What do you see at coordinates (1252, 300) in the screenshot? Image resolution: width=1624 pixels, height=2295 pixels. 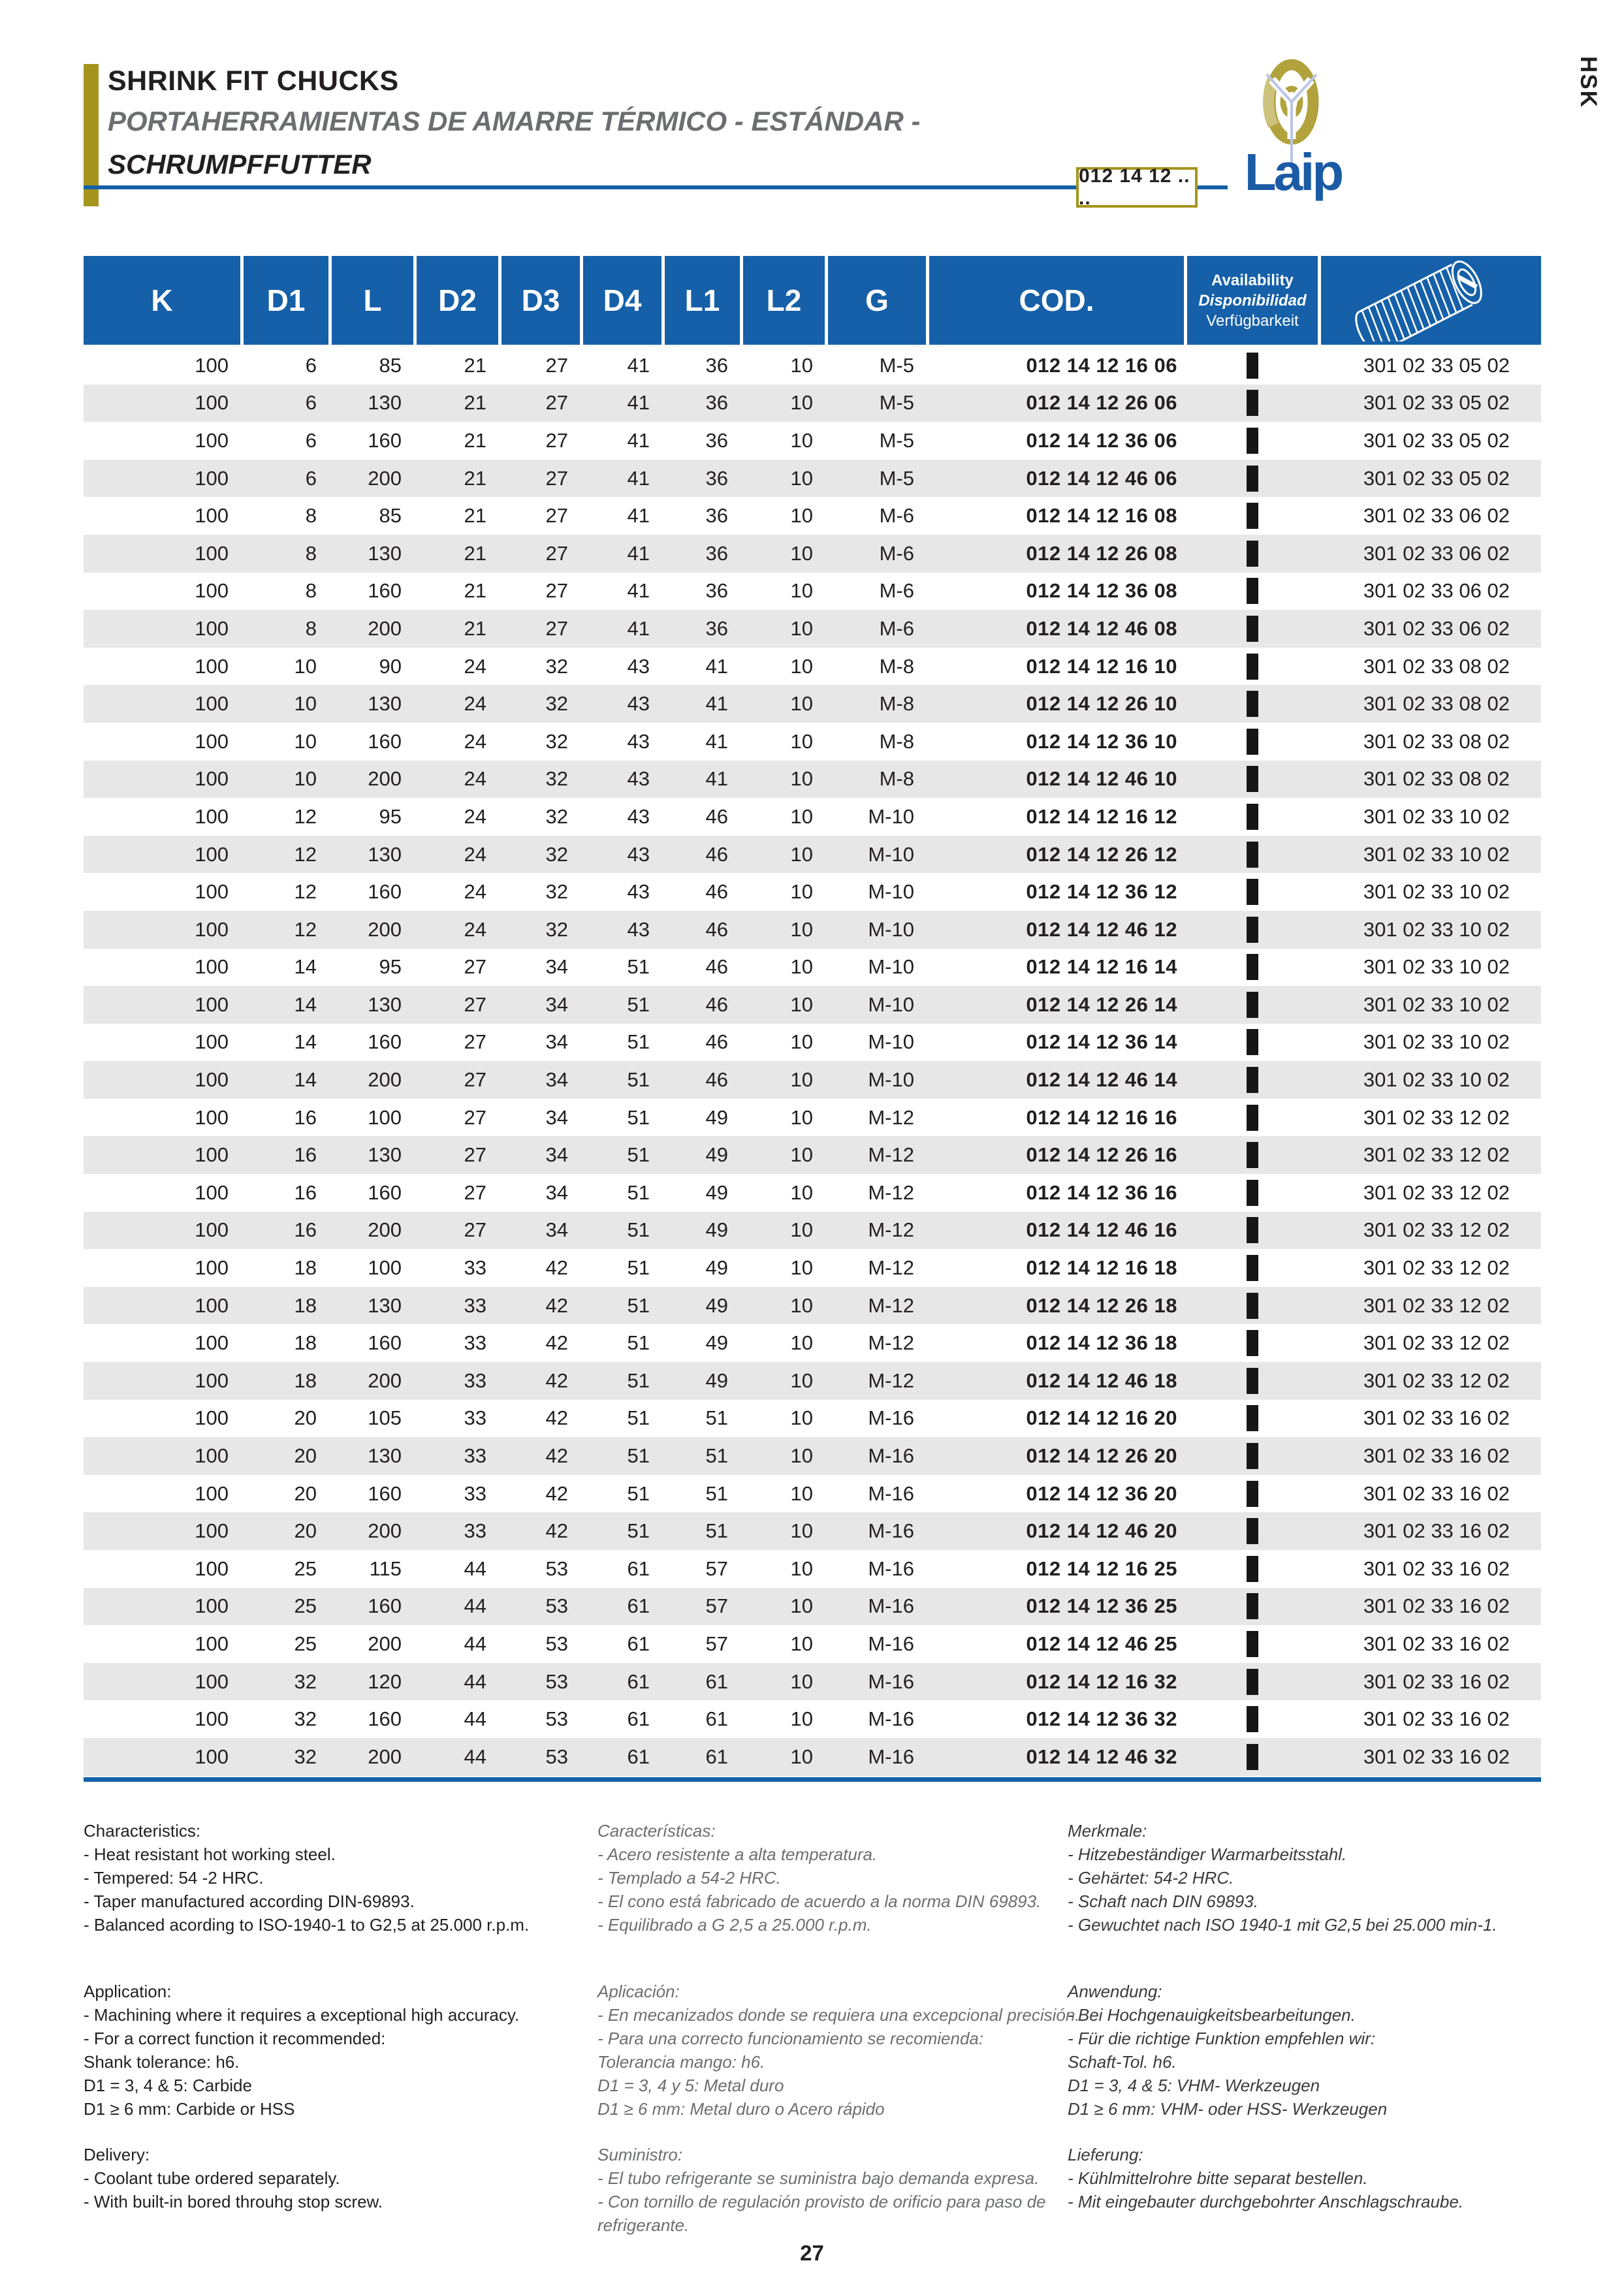 I see `availability-label-es: Disponibilidad` at bounding box center [1252, 300].